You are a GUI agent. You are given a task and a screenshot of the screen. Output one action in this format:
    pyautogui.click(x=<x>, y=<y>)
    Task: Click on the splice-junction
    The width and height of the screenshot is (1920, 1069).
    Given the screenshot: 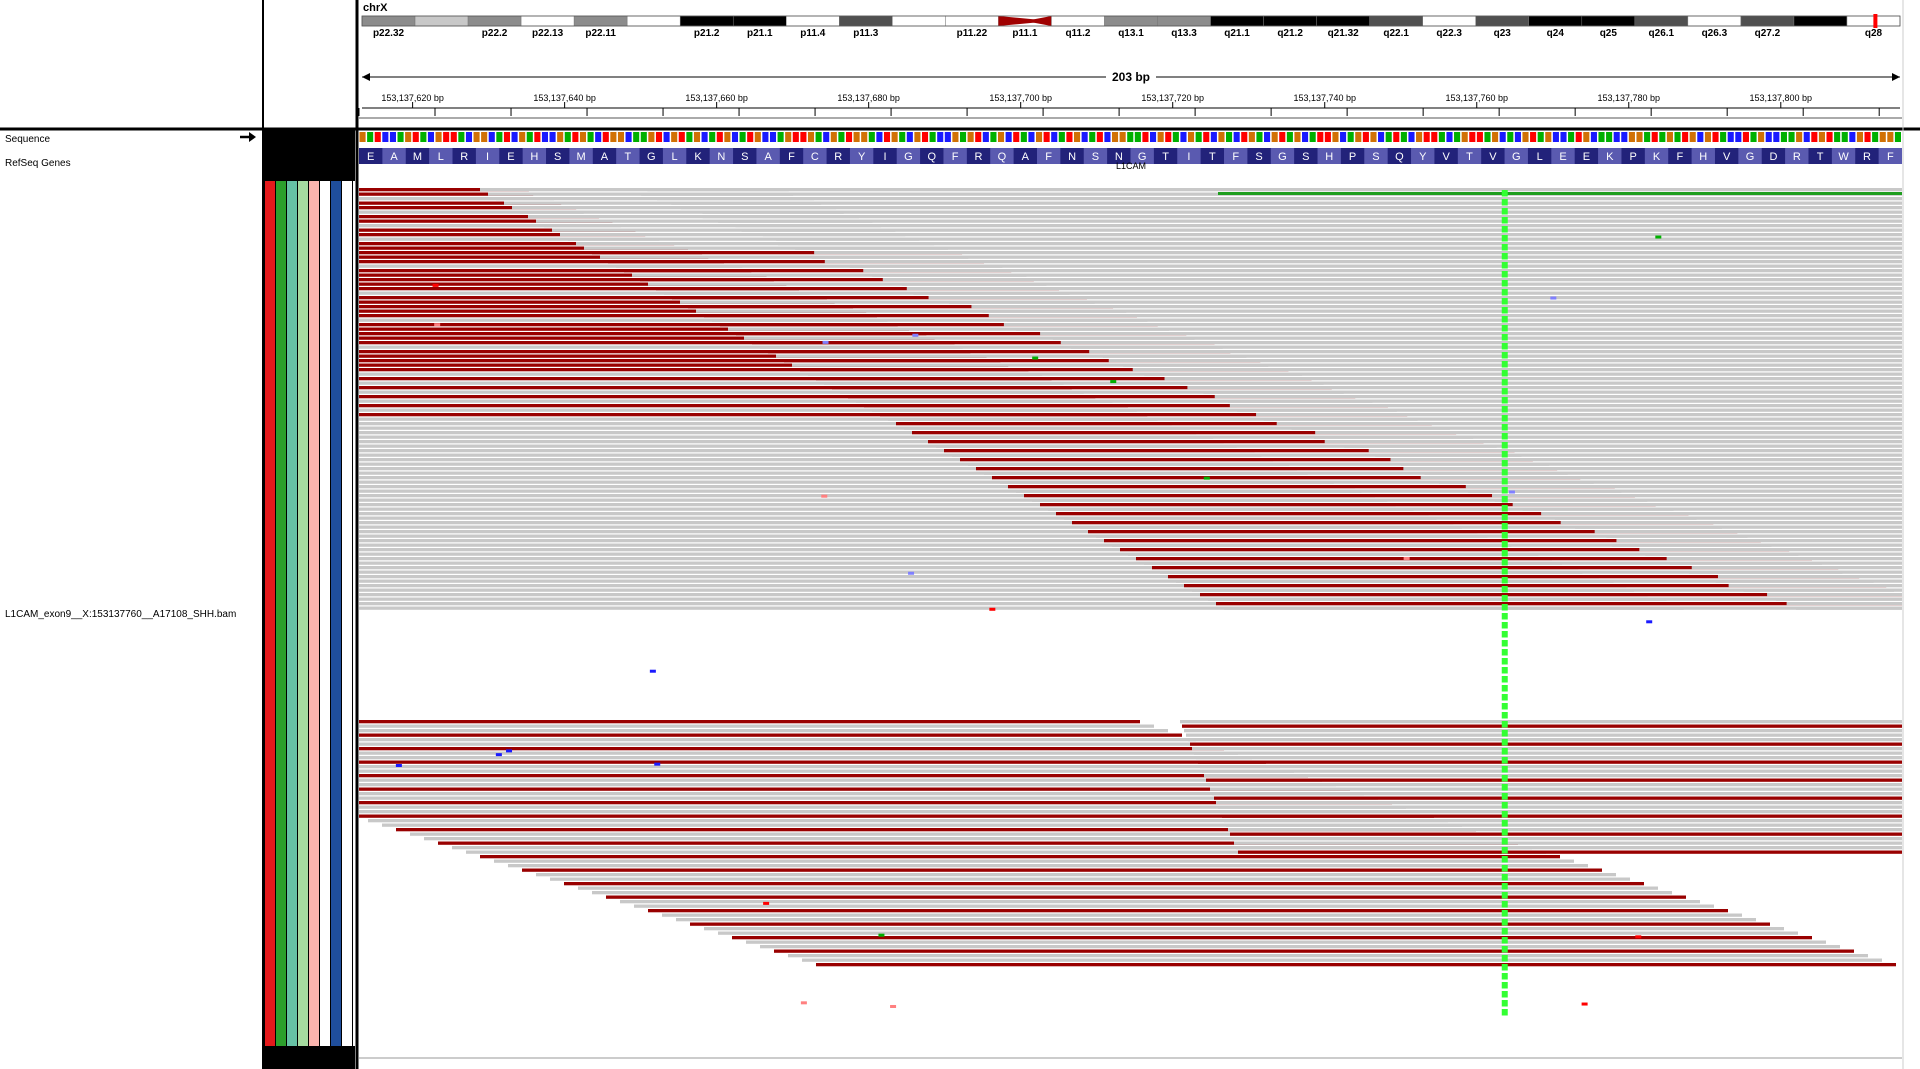 What is the action you would take?
    pyautogui.click(x=1560, y=193)
    